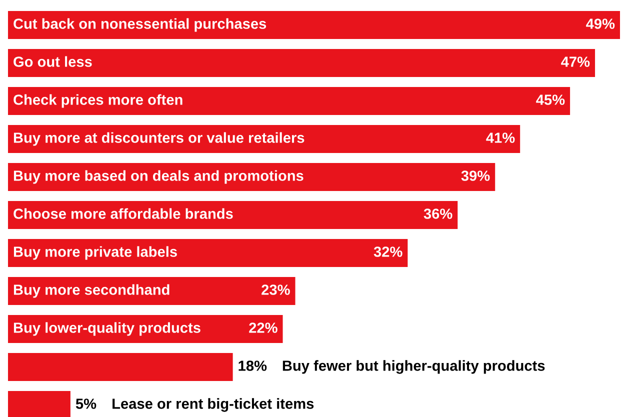 This screenshot has height=417, width=628. Describe the element at coordinates (438, 213) in the screenshot. I see `data-label: 36%` at that location.